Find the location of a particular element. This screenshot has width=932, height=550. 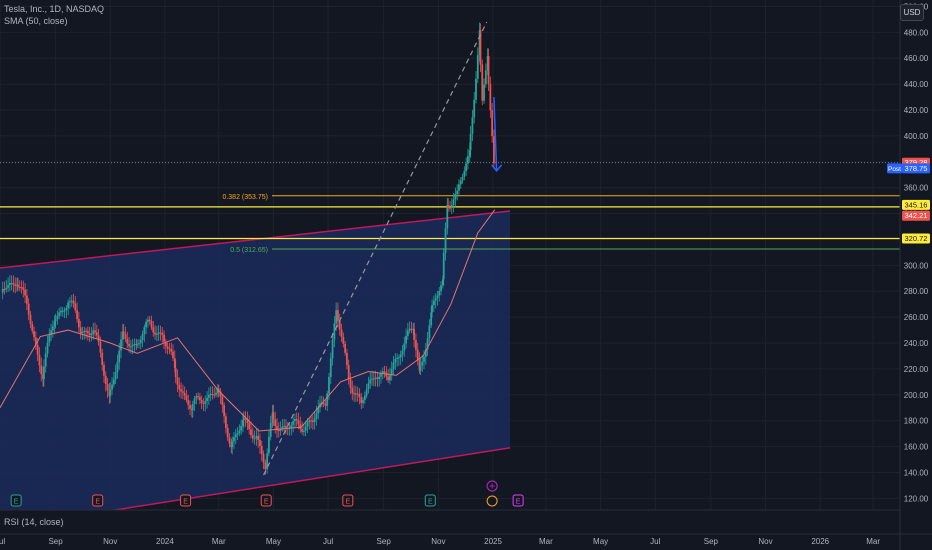

fibonacci-levels: 0.382 (353.75) 0.5 (312.65) is located at coordinates (561, 224).